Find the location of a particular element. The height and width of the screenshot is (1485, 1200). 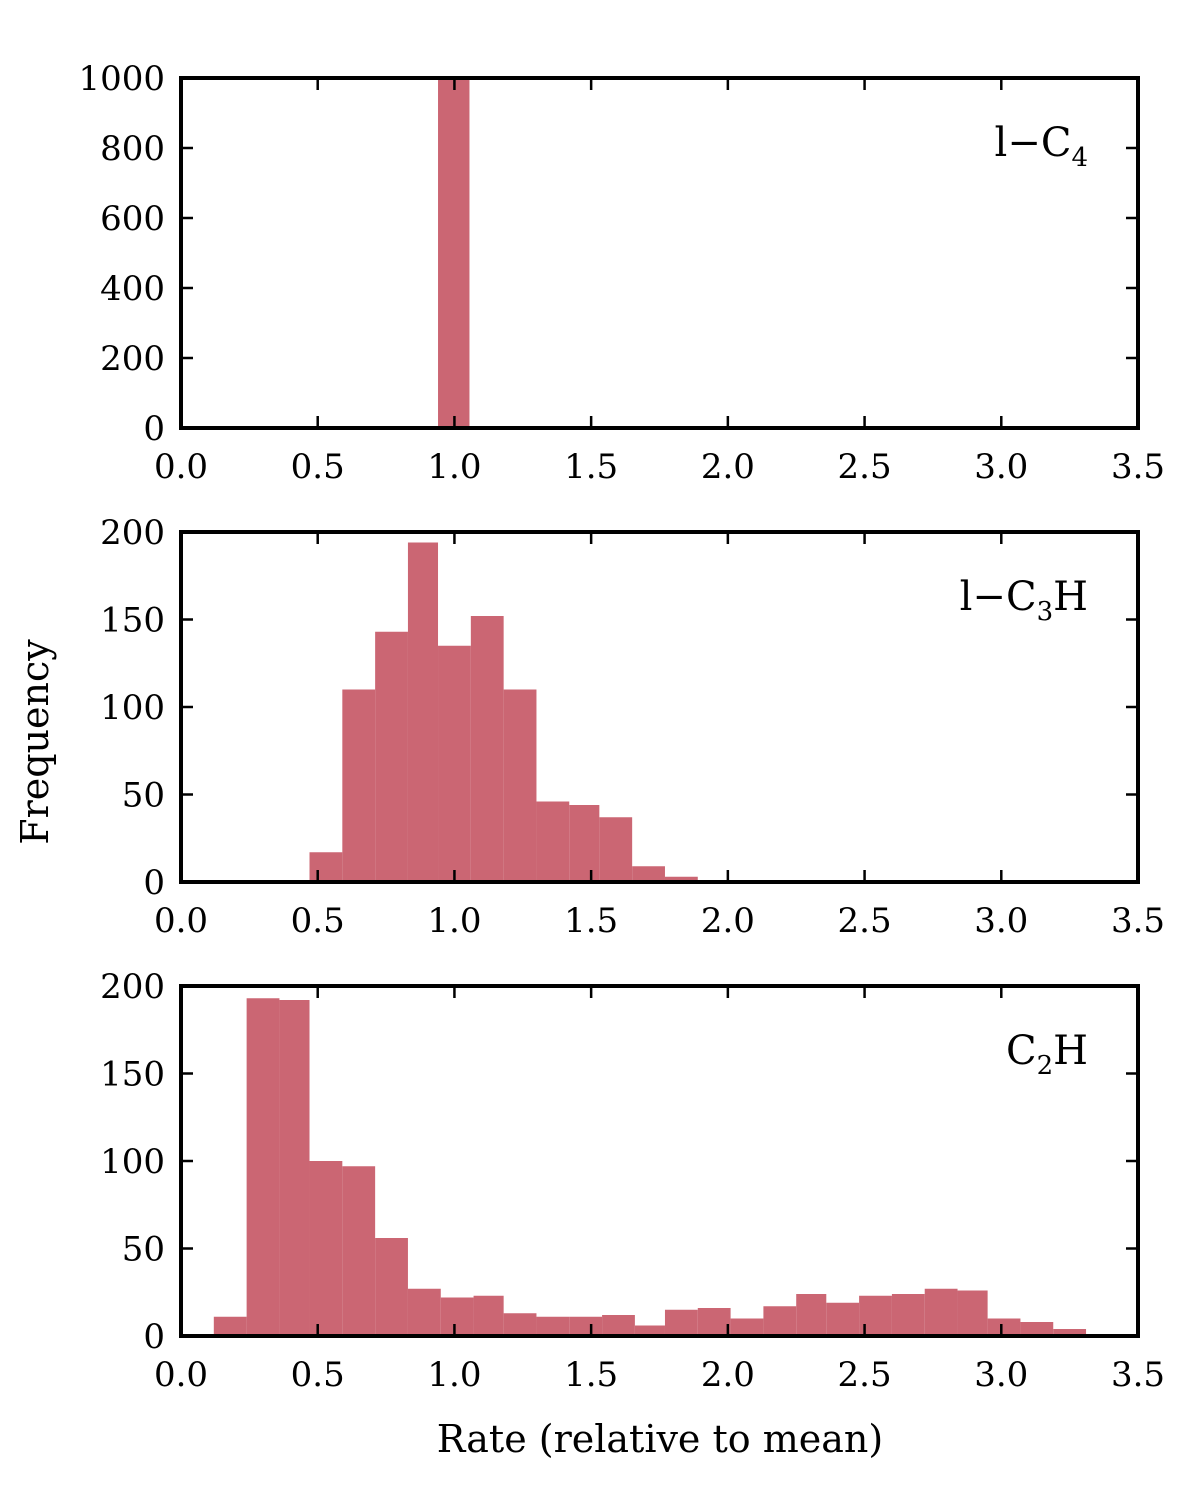

panel-label-subscript: 4 is located at coordinates (1079, 158).